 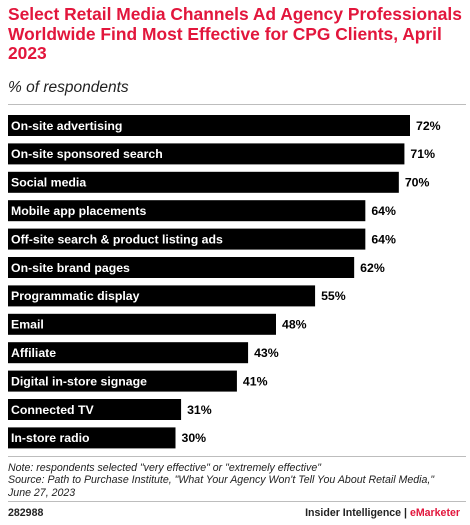 What do you see at coordinates (199, 410) in the screenshot?
I see `value-label: 31%` at bounding box center [199, 410].